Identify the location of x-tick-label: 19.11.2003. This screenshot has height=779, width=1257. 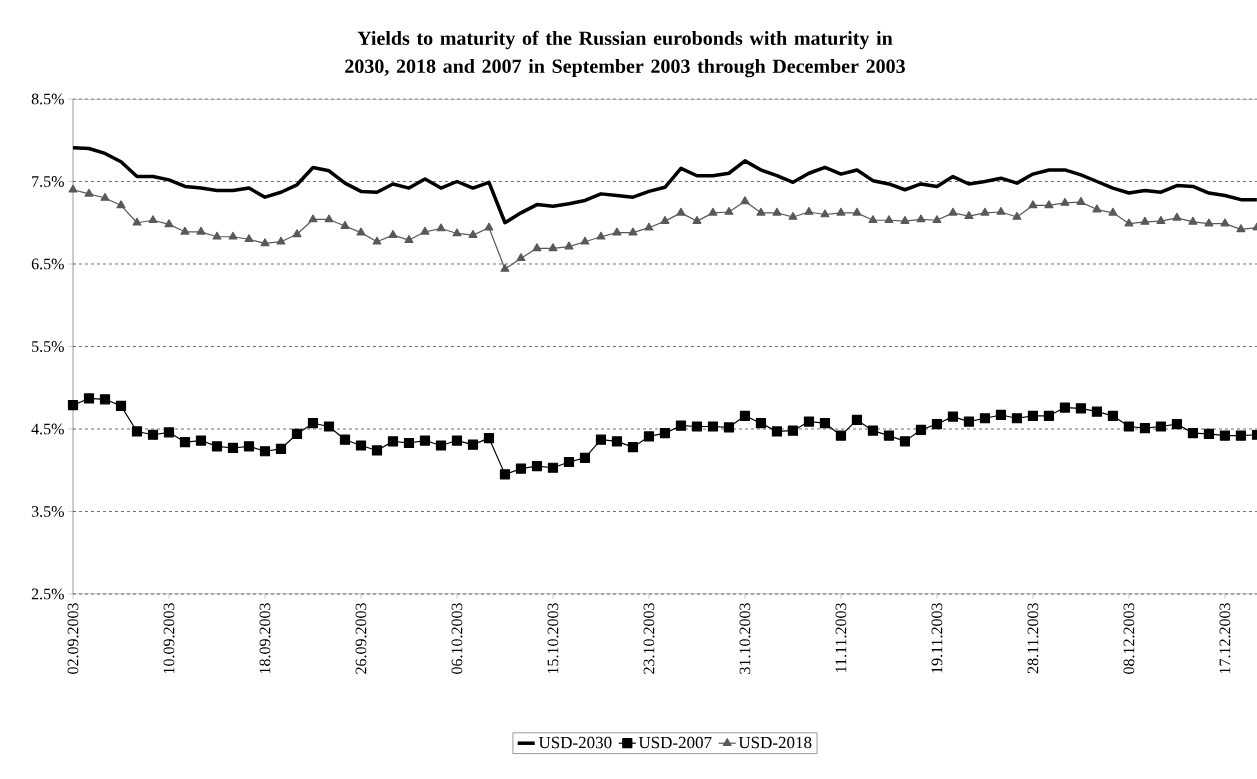
(937, 638).